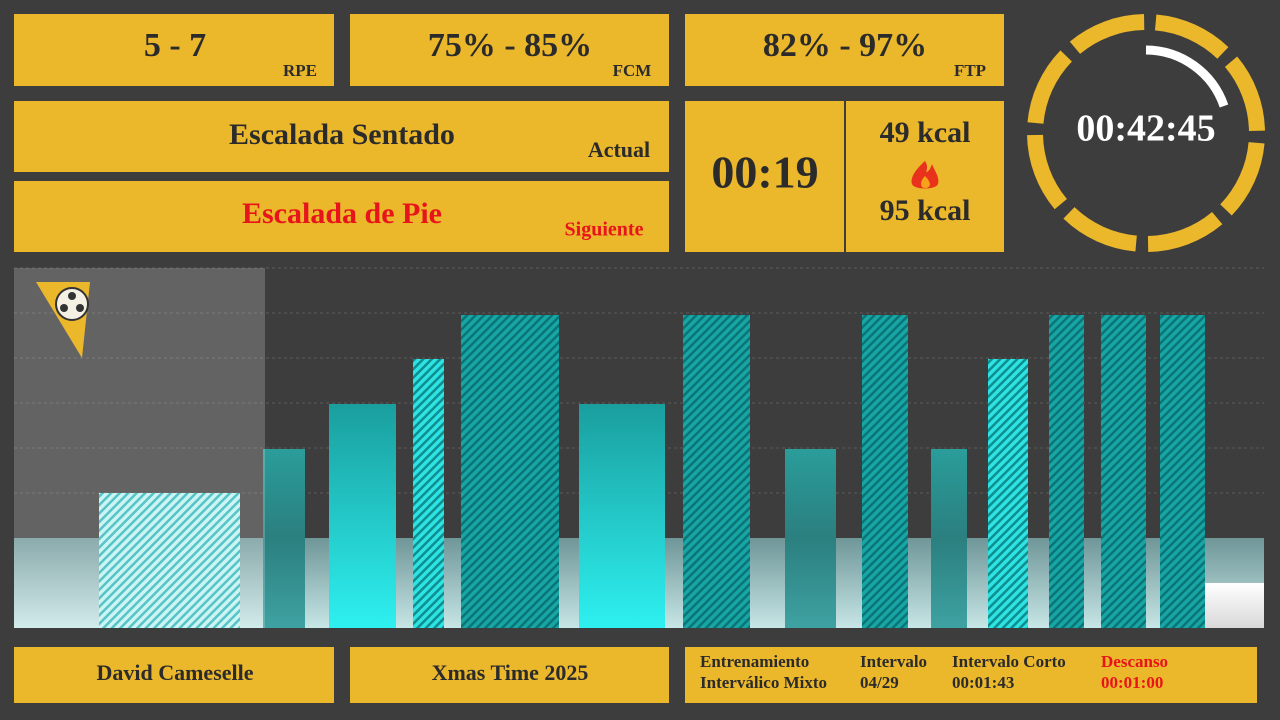  Describe the element at coordinates (845, 45) in the screenshot. I see `target-value: 82% - 97%` at that location.